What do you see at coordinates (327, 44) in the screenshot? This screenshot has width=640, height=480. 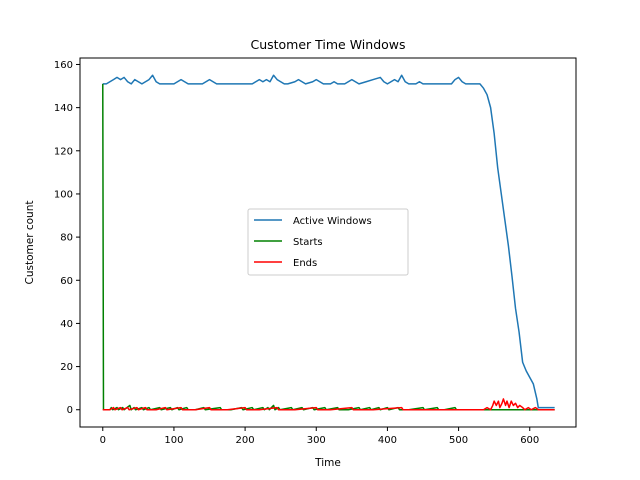 I see `chart-title: Customer Time Windows` at bounding box center [327, 44].